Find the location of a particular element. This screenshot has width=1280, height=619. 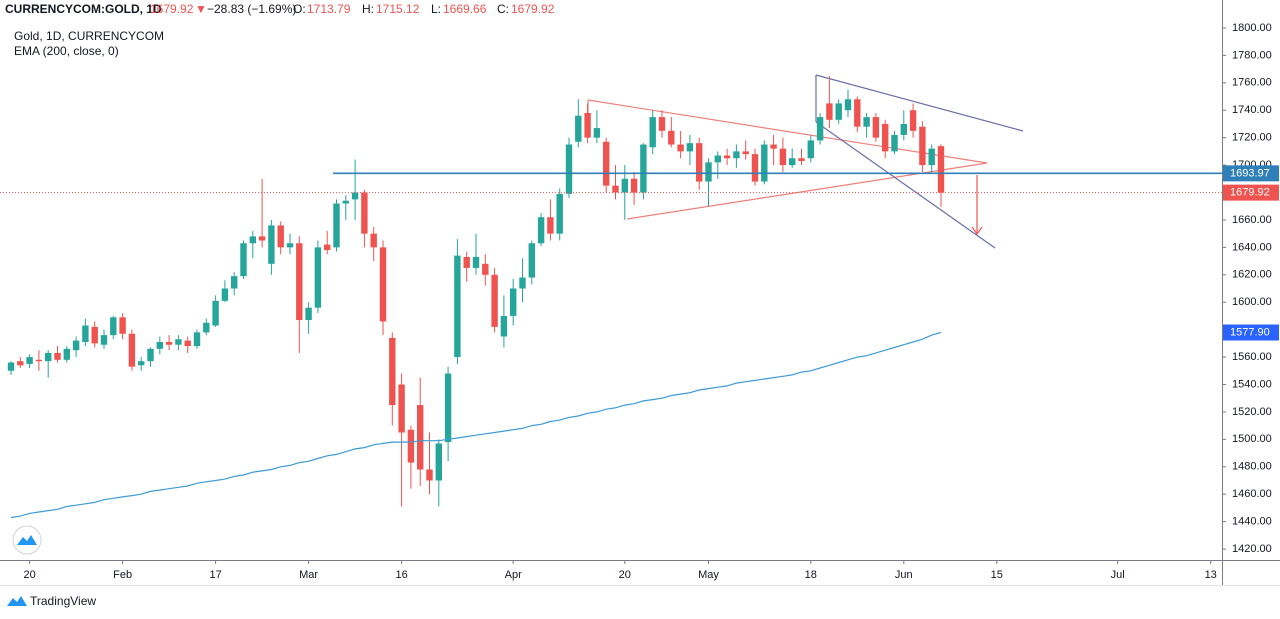

y-tick-label: 1460.00 is located at coordinates (1252, 494).